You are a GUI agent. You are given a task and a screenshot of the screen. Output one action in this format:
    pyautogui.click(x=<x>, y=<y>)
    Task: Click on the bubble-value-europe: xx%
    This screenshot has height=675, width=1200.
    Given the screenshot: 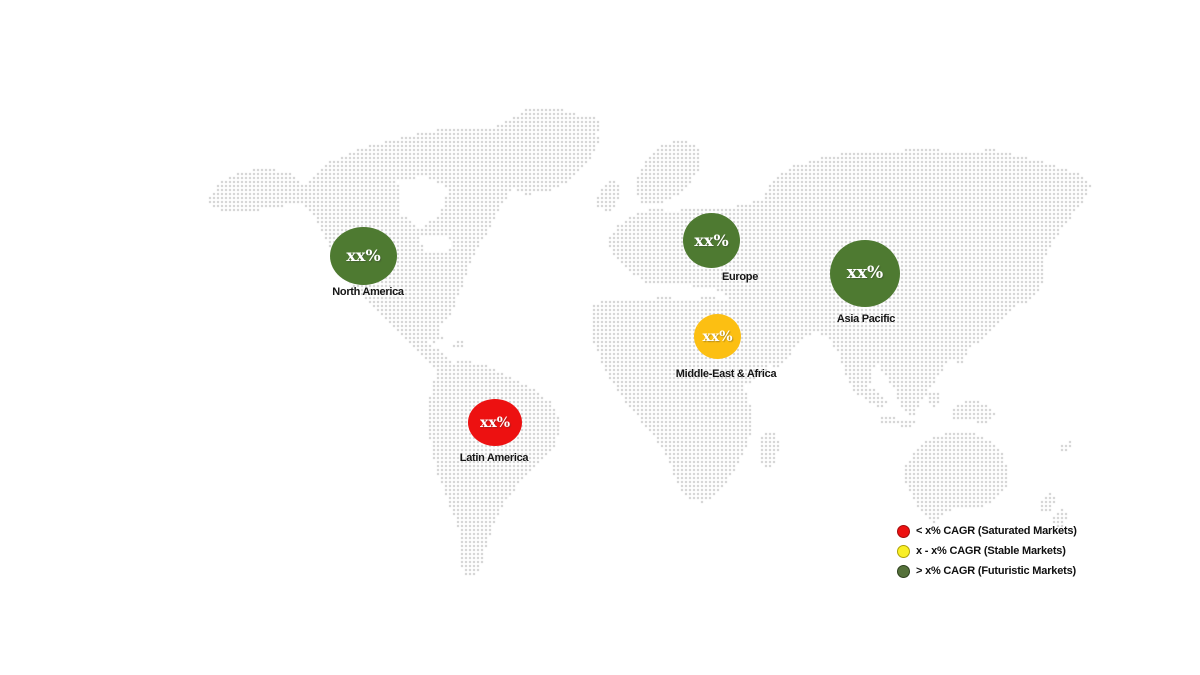 What is the action you would take?
    pyautogui.click(x=711, y=240)
    